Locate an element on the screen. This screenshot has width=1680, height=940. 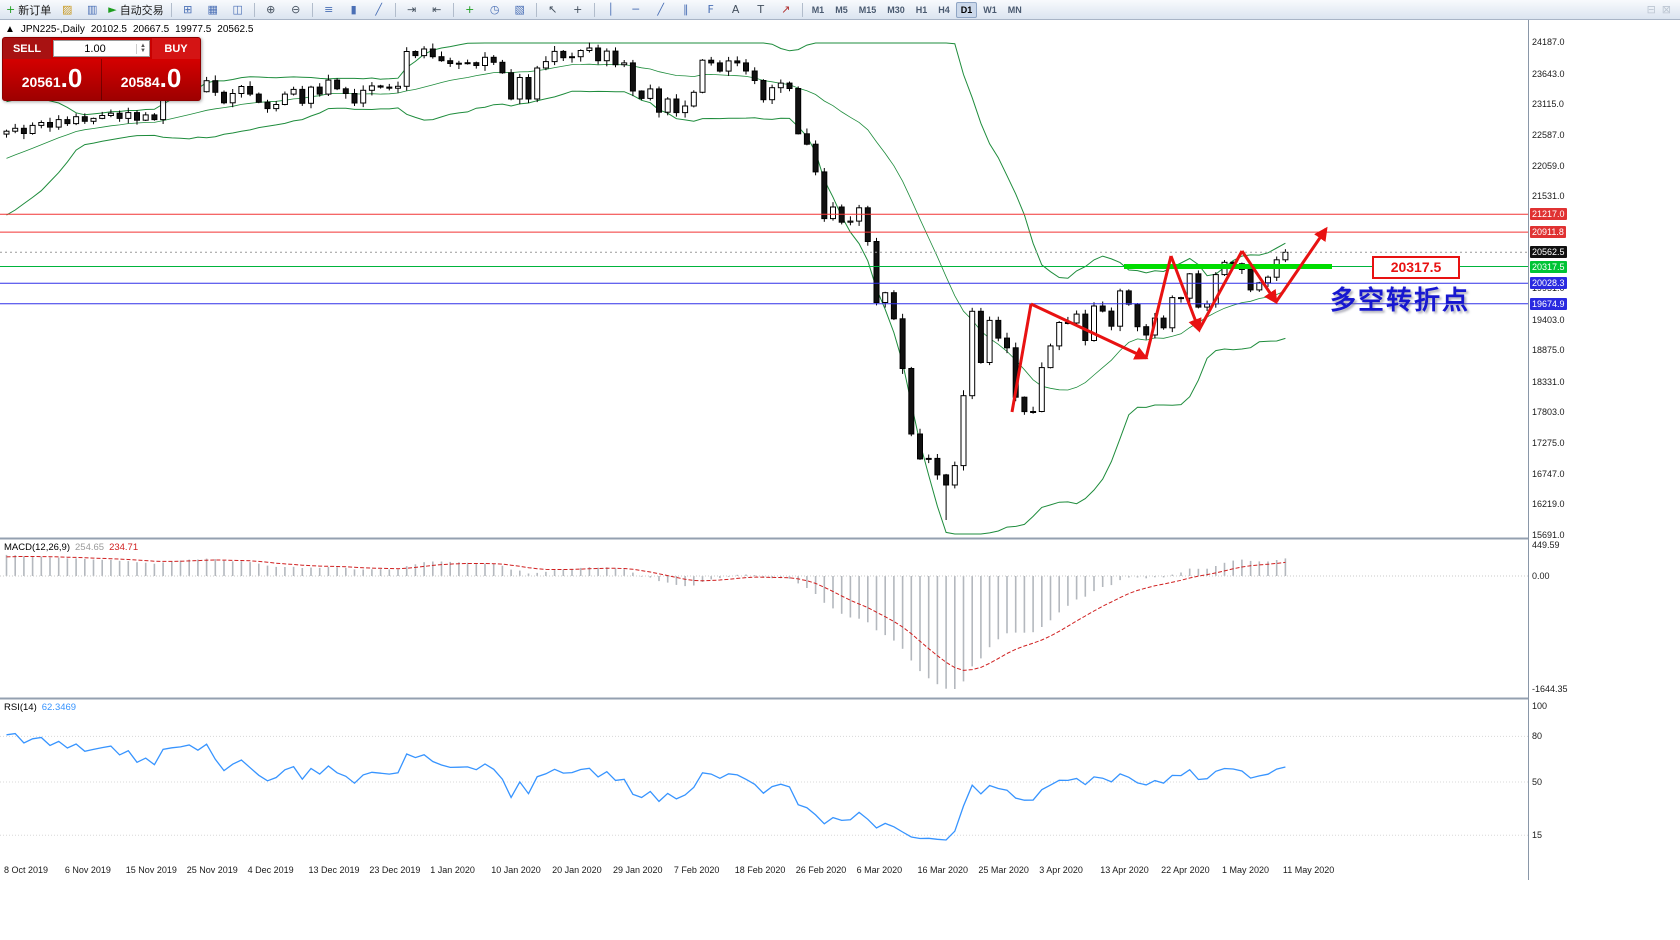
tile-windows-icon: ⊞ is located at coordinates (188, 9).